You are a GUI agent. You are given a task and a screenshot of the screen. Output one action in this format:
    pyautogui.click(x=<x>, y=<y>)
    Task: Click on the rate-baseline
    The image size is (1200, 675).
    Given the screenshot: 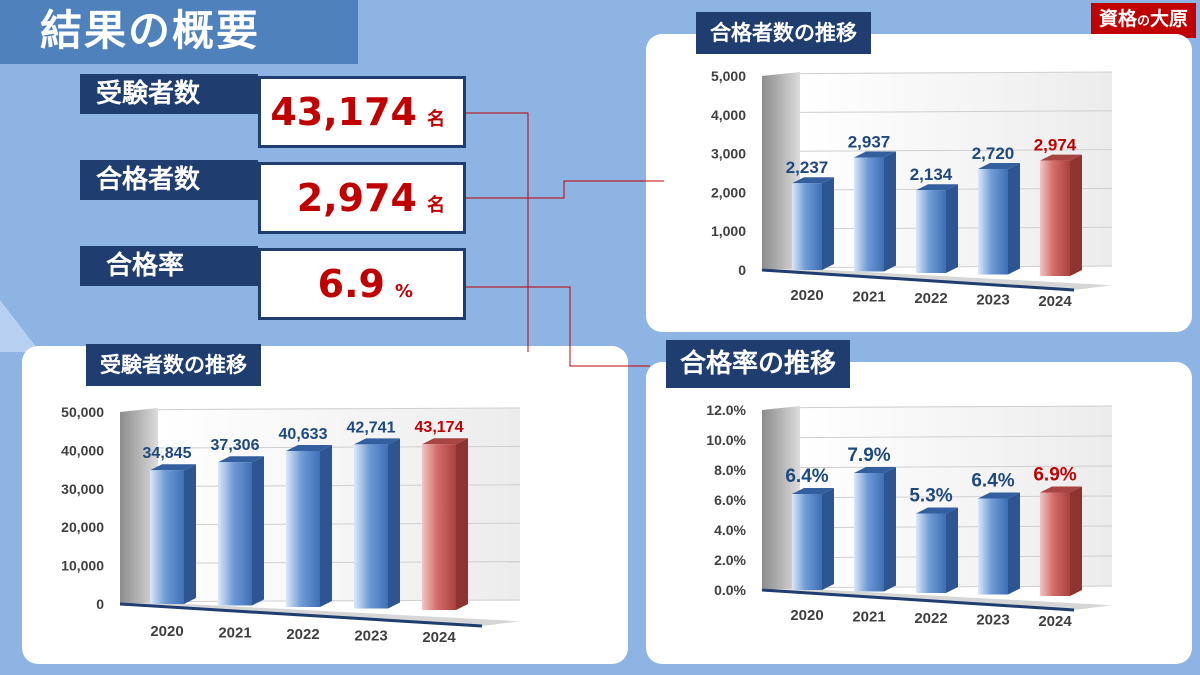 What is the action you would take?
    pyautogui.click(x=918, y=600)
    